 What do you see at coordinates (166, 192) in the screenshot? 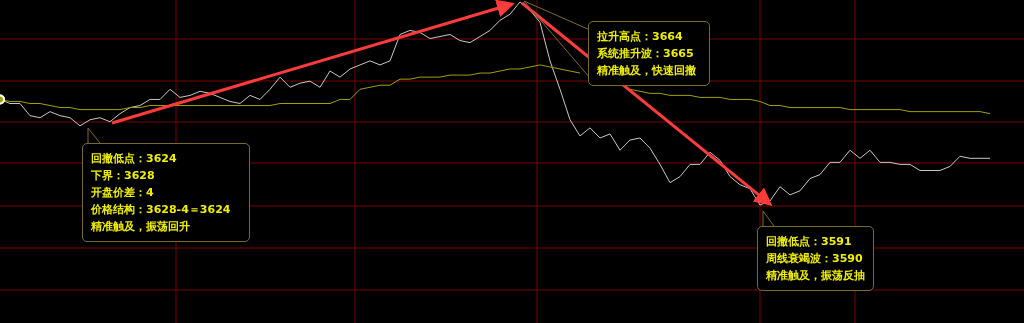
I see `annotation: 回撤低点：3624 下界：3628 开盘价差：4 价格结构：3628-4＝3624 精准触及，振荡回升` at bounding box center [166, 192].